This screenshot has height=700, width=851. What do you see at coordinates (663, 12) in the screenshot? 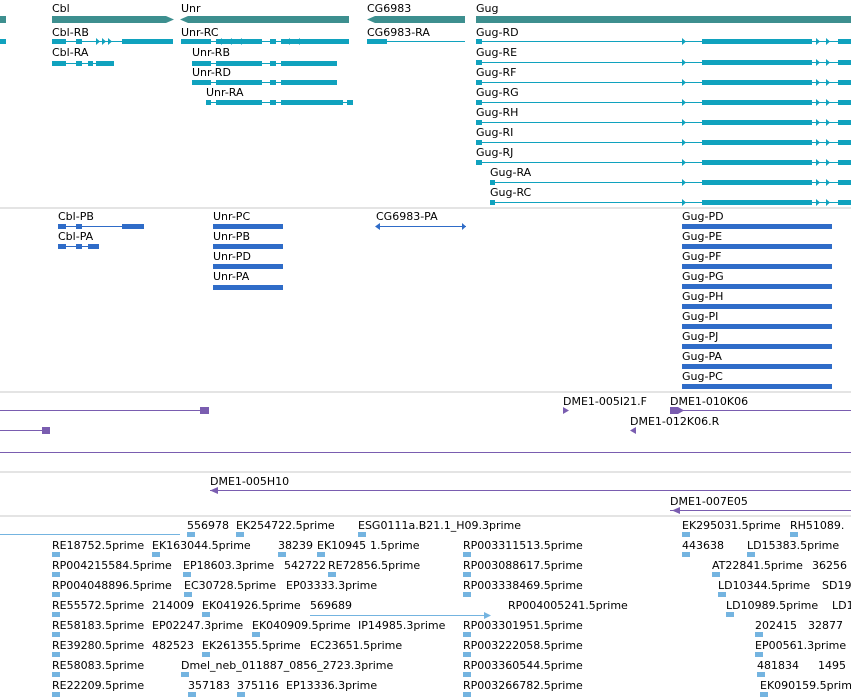
I see `gene-gug: Gug` at bounding box center [663, 12].